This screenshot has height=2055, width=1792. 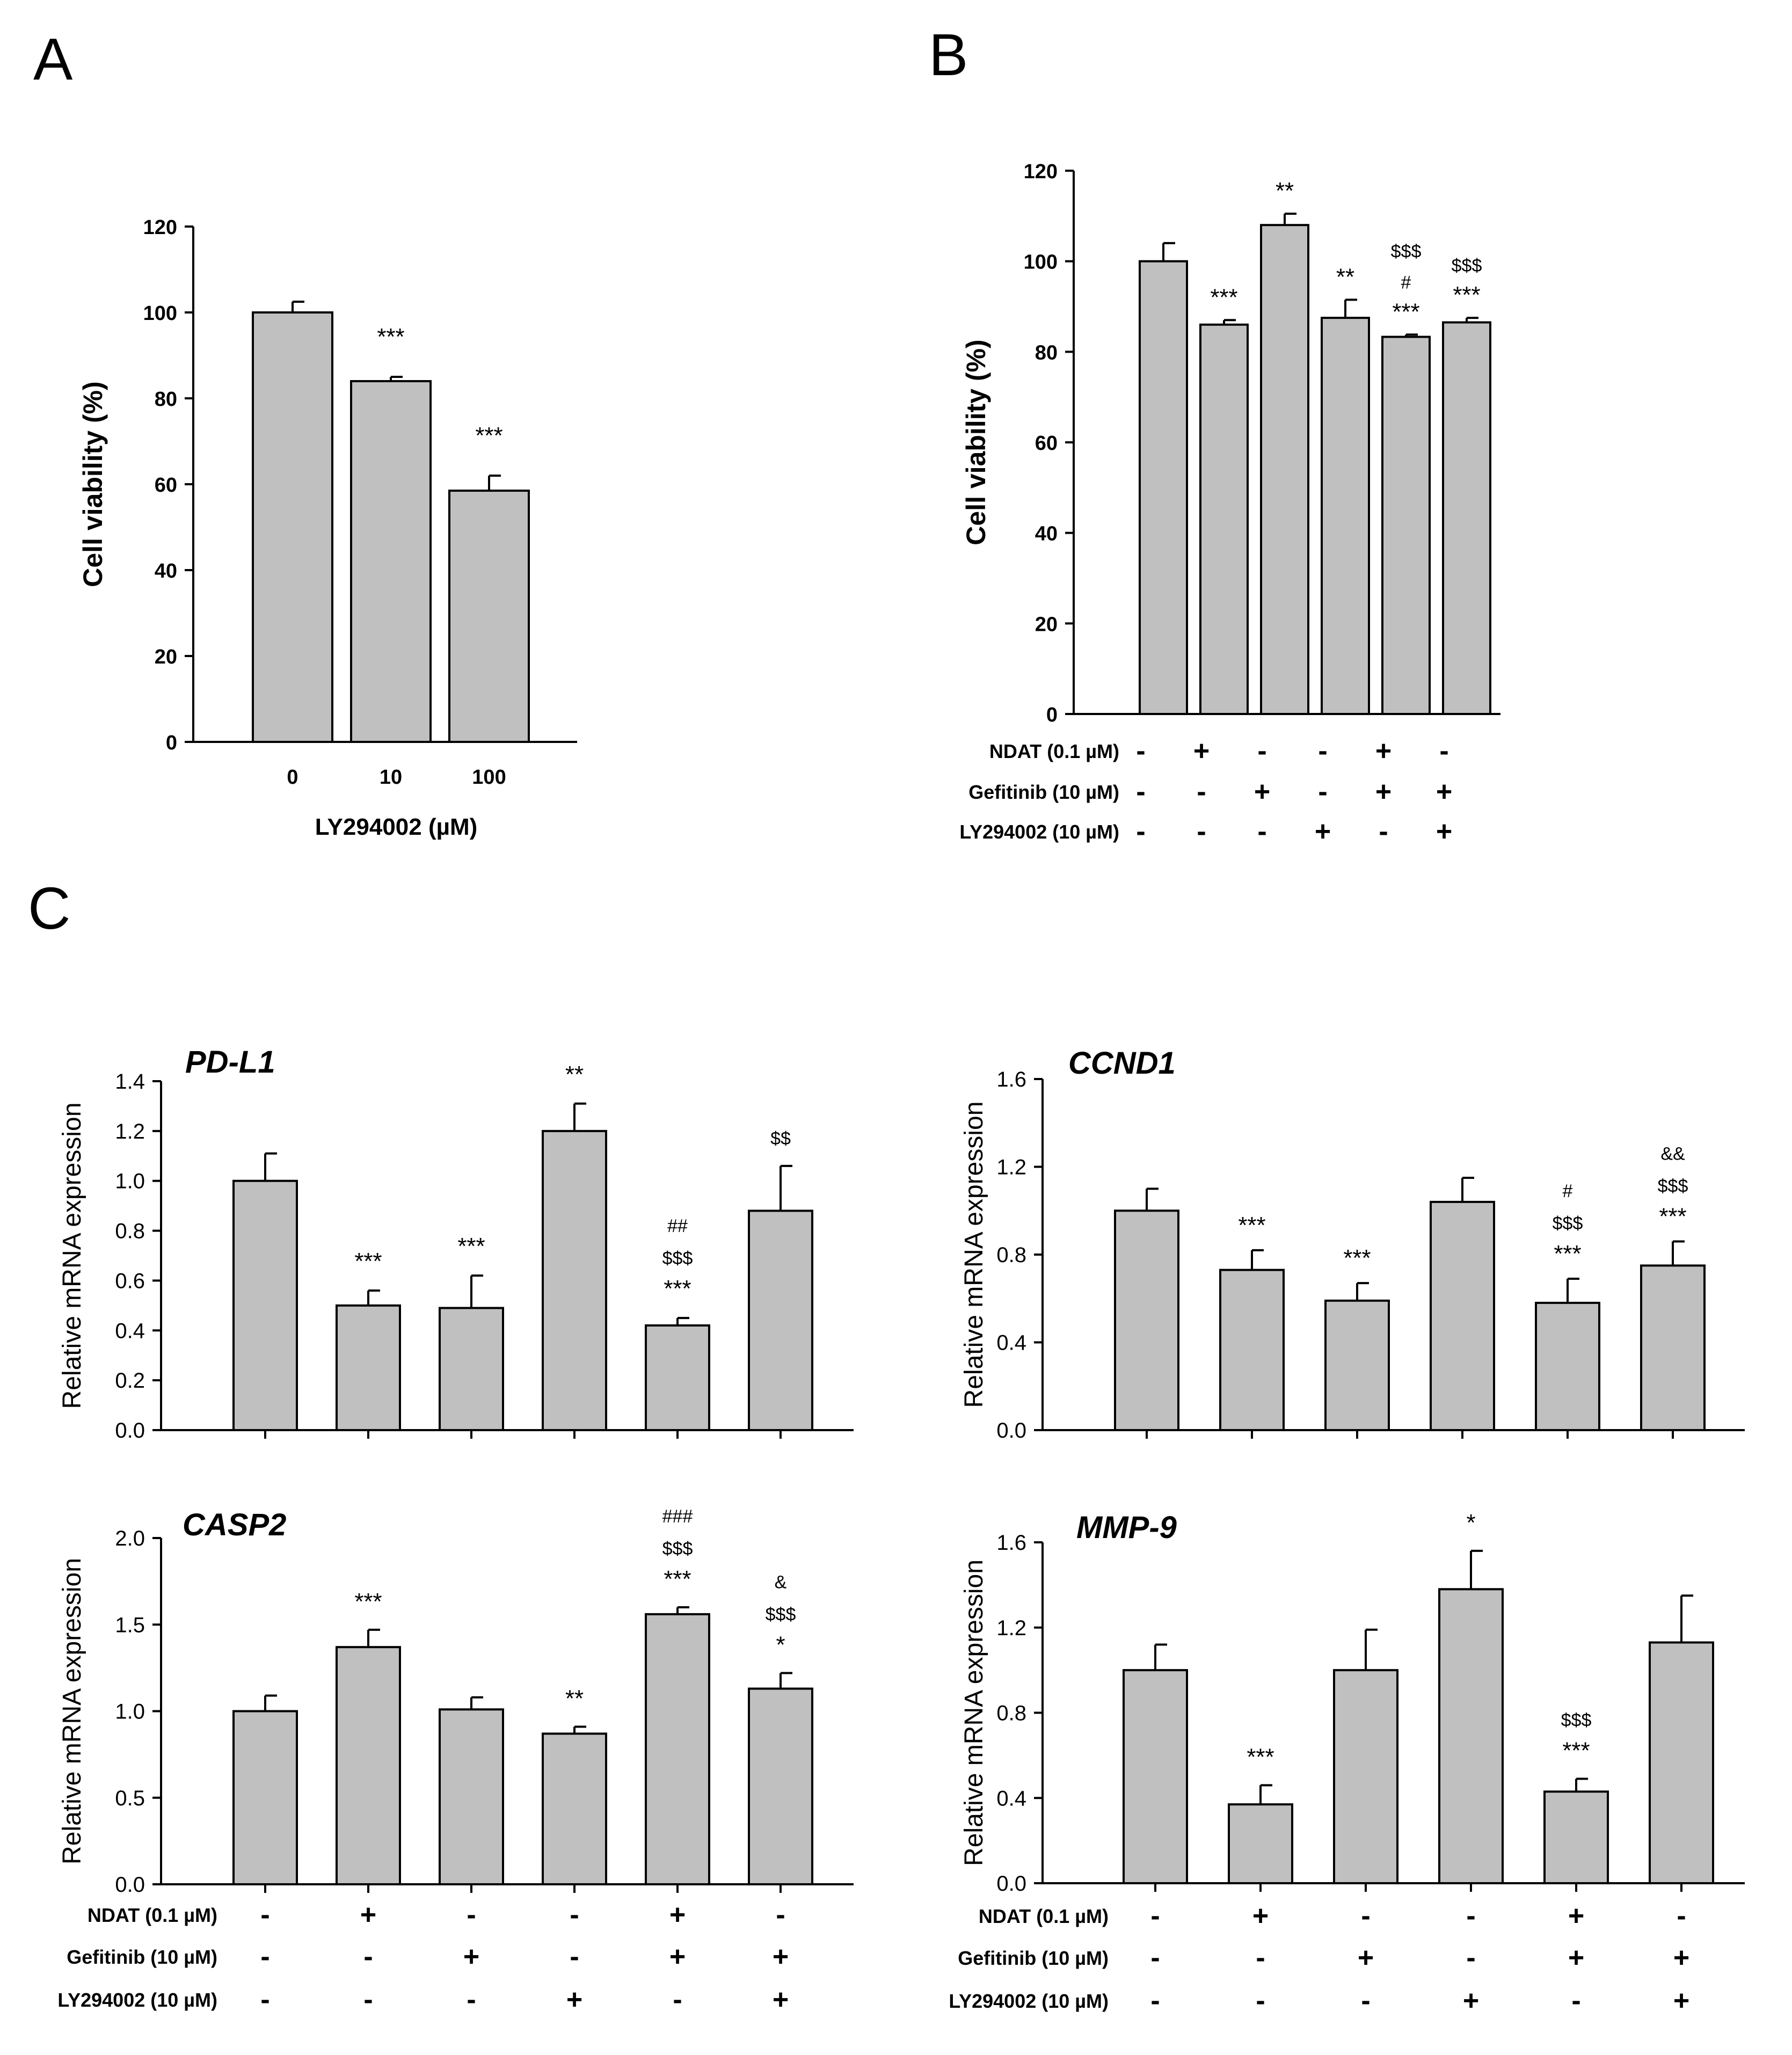 What do you see at coordinates (1046, 534) in the screenshot?
I see `y-tick-label: 40` at bounding box center [1046, 534].